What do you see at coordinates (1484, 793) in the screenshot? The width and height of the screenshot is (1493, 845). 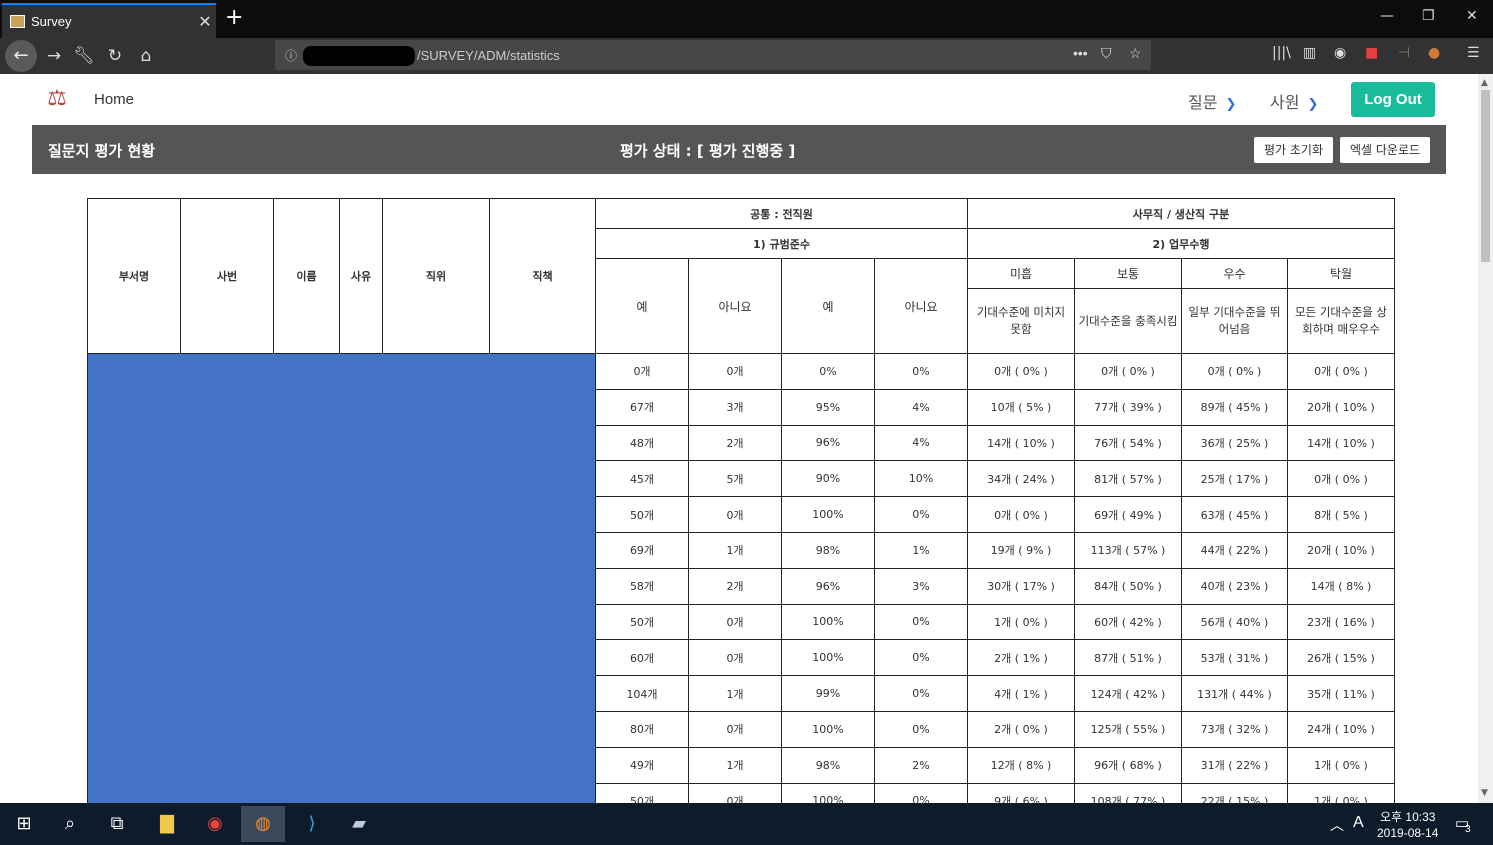 I see `scroll-down-icon: ▼` at bounding box center [1484, 793].